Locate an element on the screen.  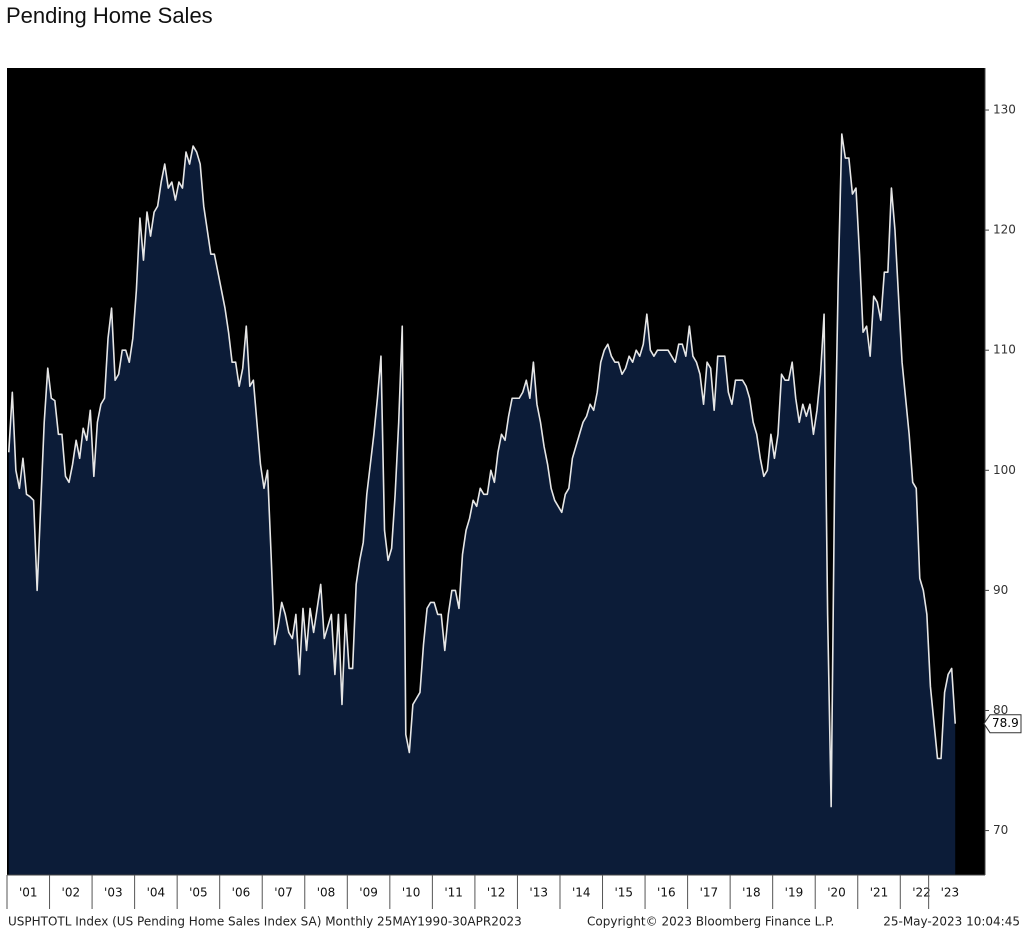
x-tick-label: '04 is located at coordinates (156, 893).